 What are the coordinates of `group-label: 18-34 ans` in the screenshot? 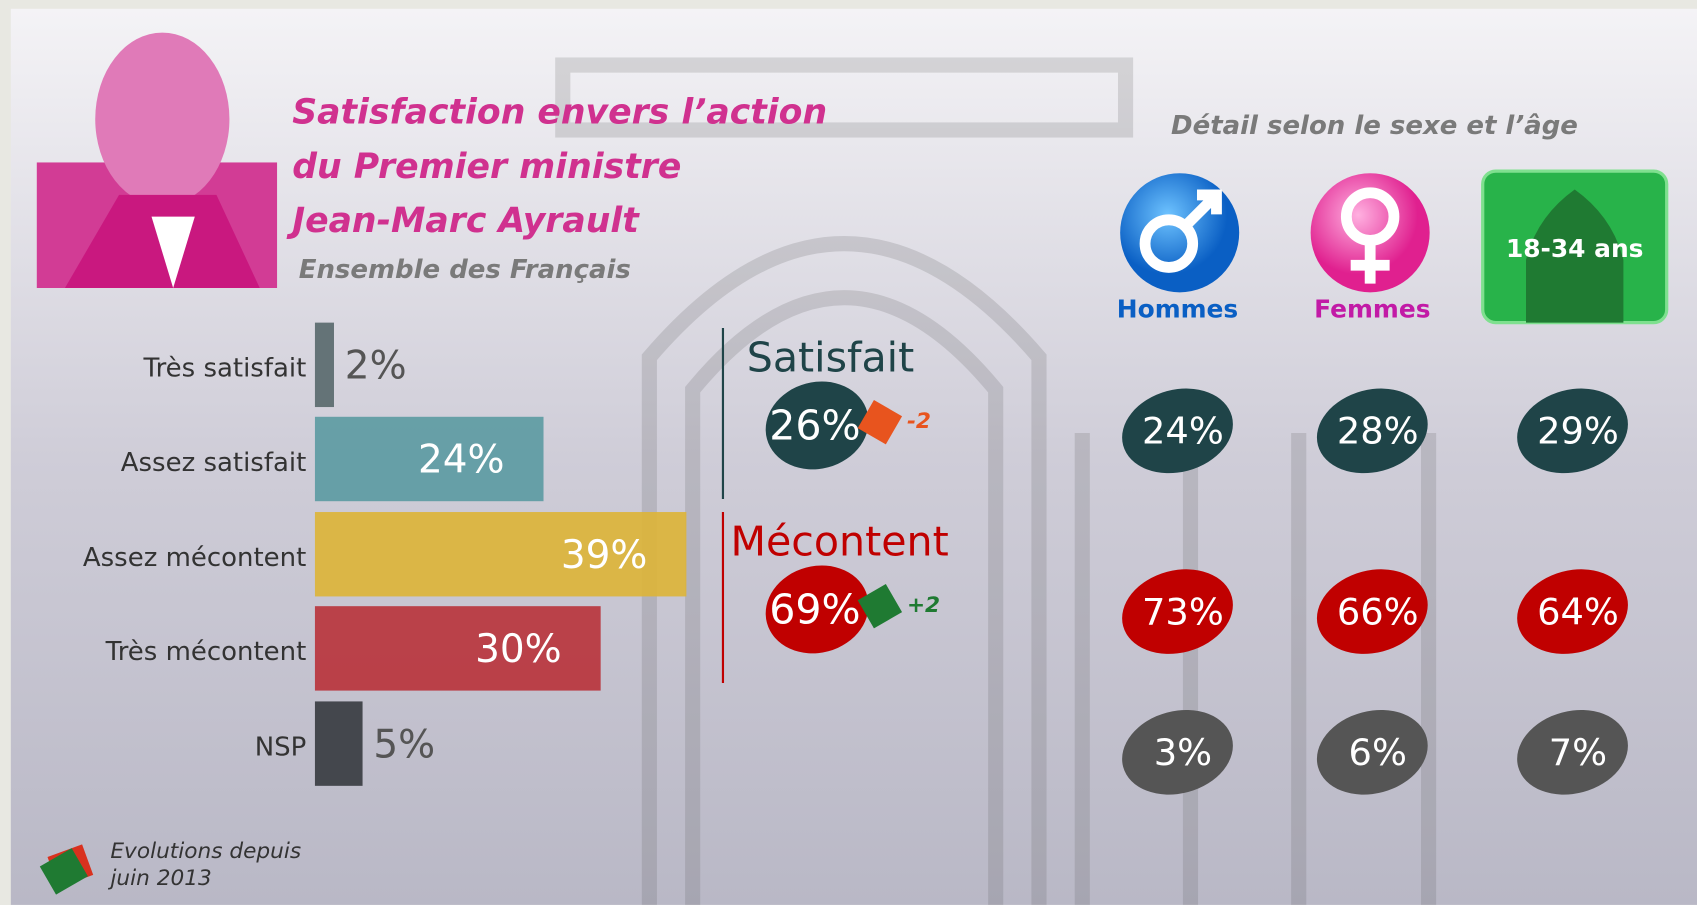 It's located at (1575, 248).